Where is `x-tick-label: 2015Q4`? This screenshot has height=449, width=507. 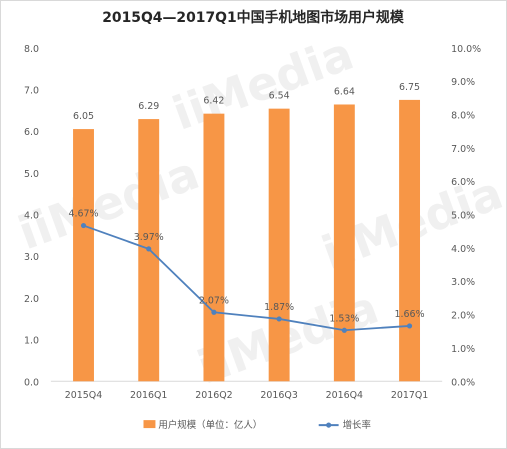 x-tick-label: 2015Q4 is located at coordinates (83, 395).